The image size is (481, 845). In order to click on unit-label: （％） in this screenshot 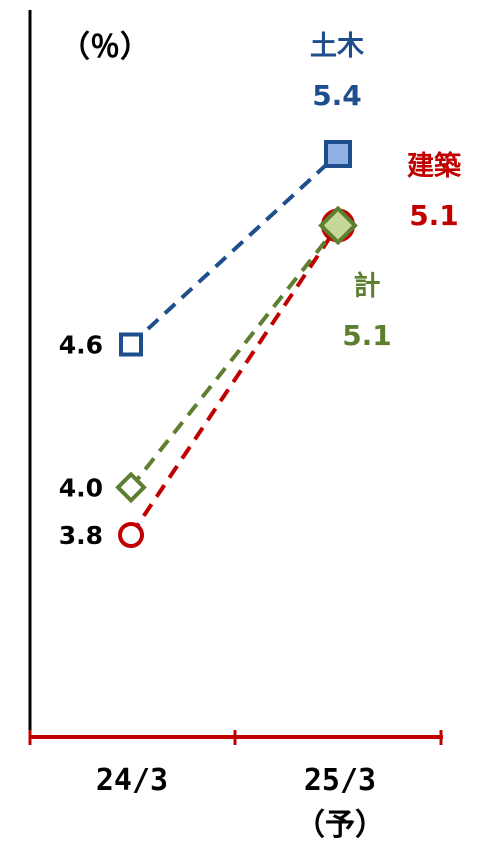, I will do `click(105, 47)`.